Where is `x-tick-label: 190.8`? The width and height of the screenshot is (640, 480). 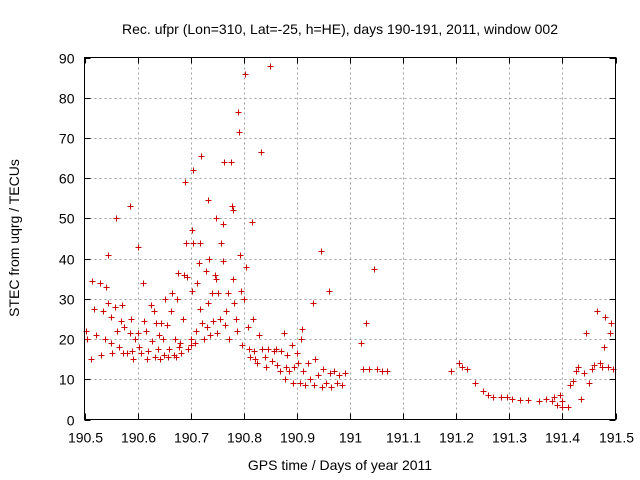
x-tick-label: 190.8 is located at coordinates (244, 438).